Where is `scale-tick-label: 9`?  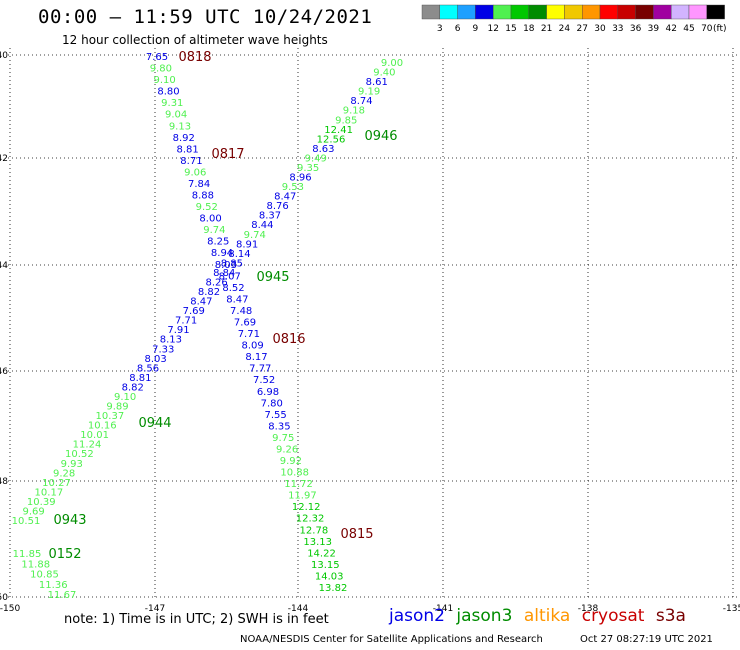 scale-tick-label: 9 is located at coordinates (476, 29).